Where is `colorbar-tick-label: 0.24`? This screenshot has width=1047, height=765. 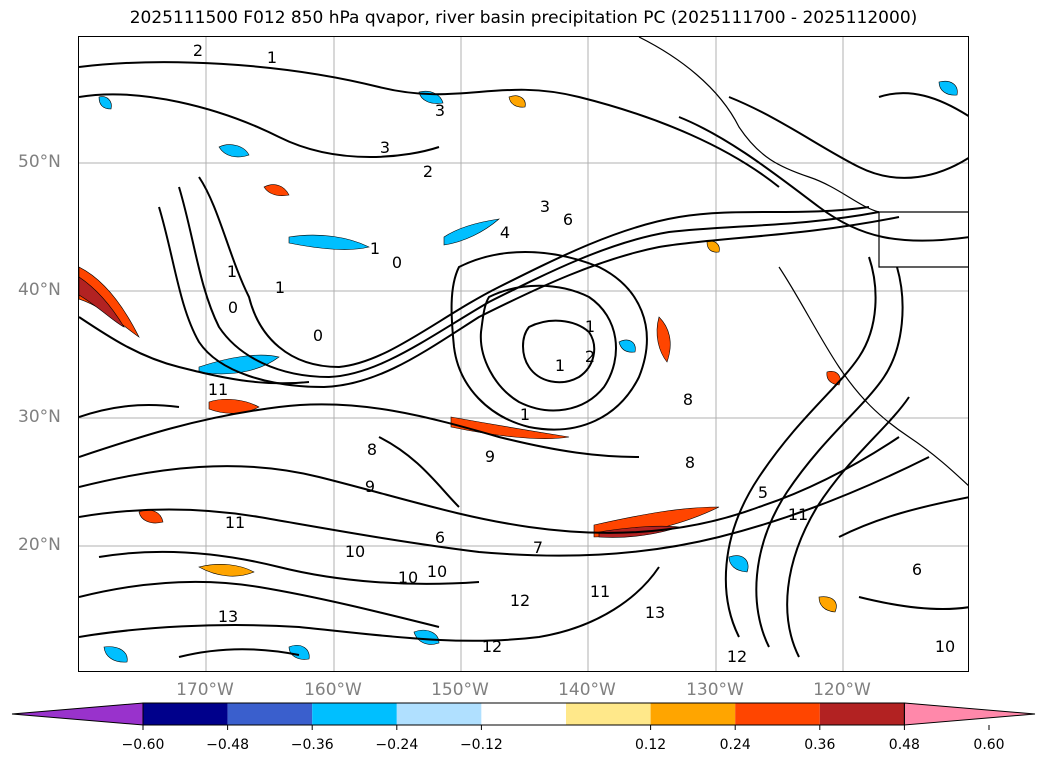
colorbar-tick-label: 0.24 is located at coordinates (735, 745).